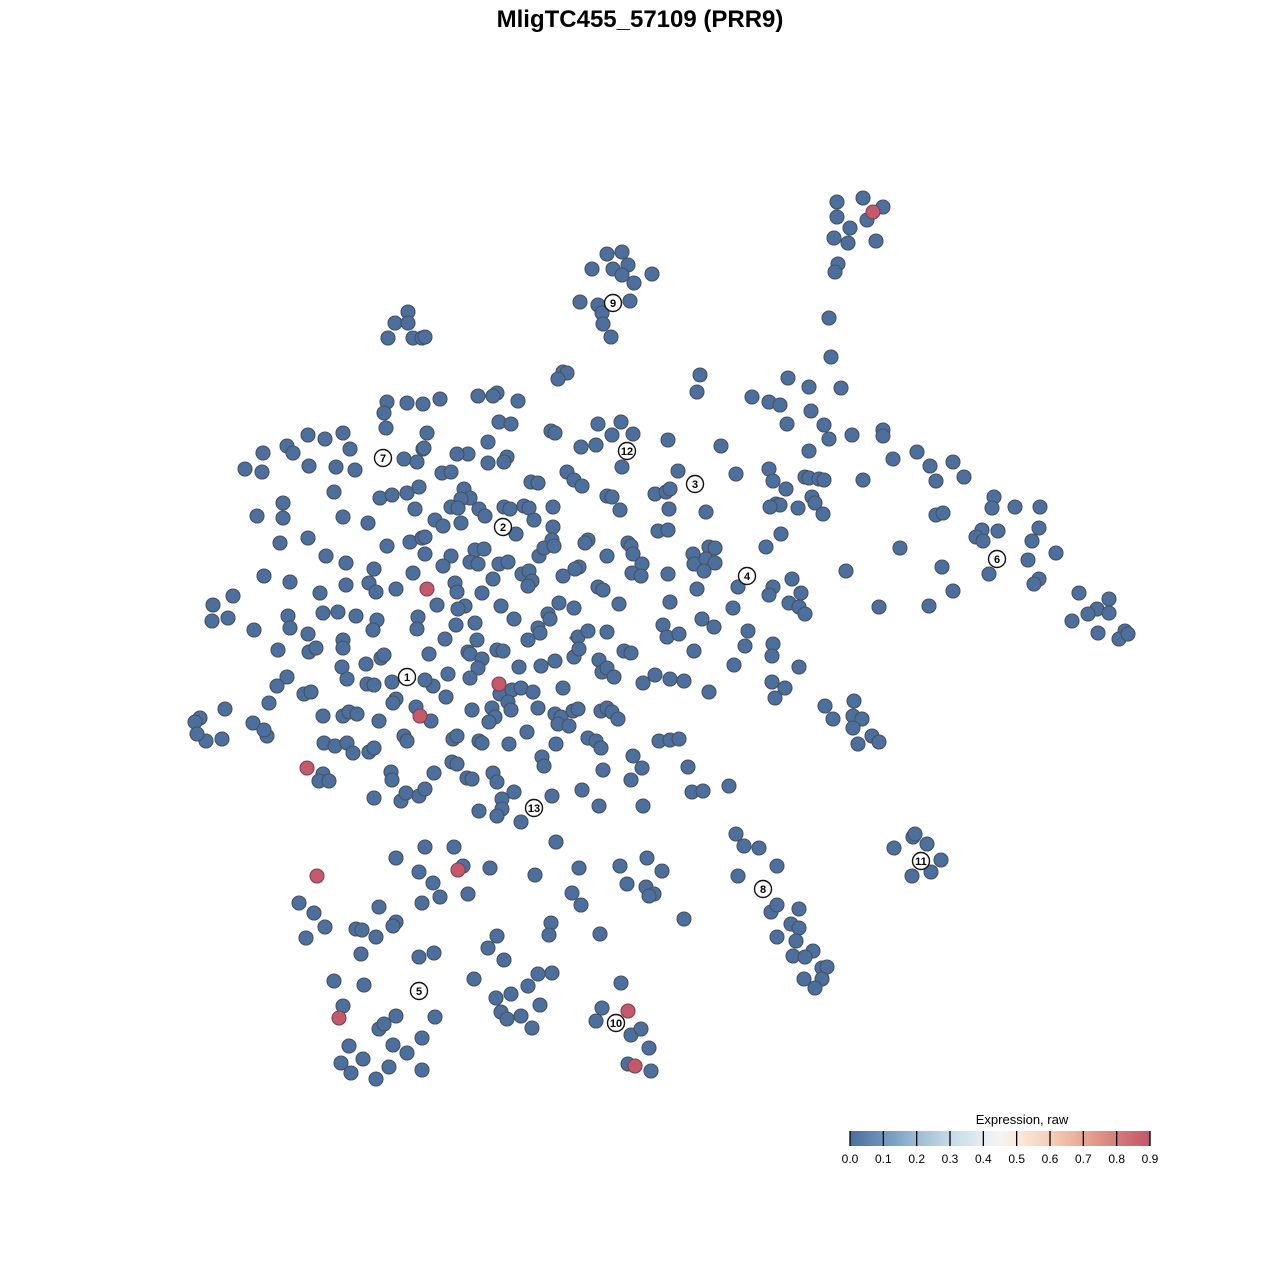 The height and width of the screenshot is (1280, 1280). I want to click on legend-tick-label: 0.5, so click(1016, 1159).